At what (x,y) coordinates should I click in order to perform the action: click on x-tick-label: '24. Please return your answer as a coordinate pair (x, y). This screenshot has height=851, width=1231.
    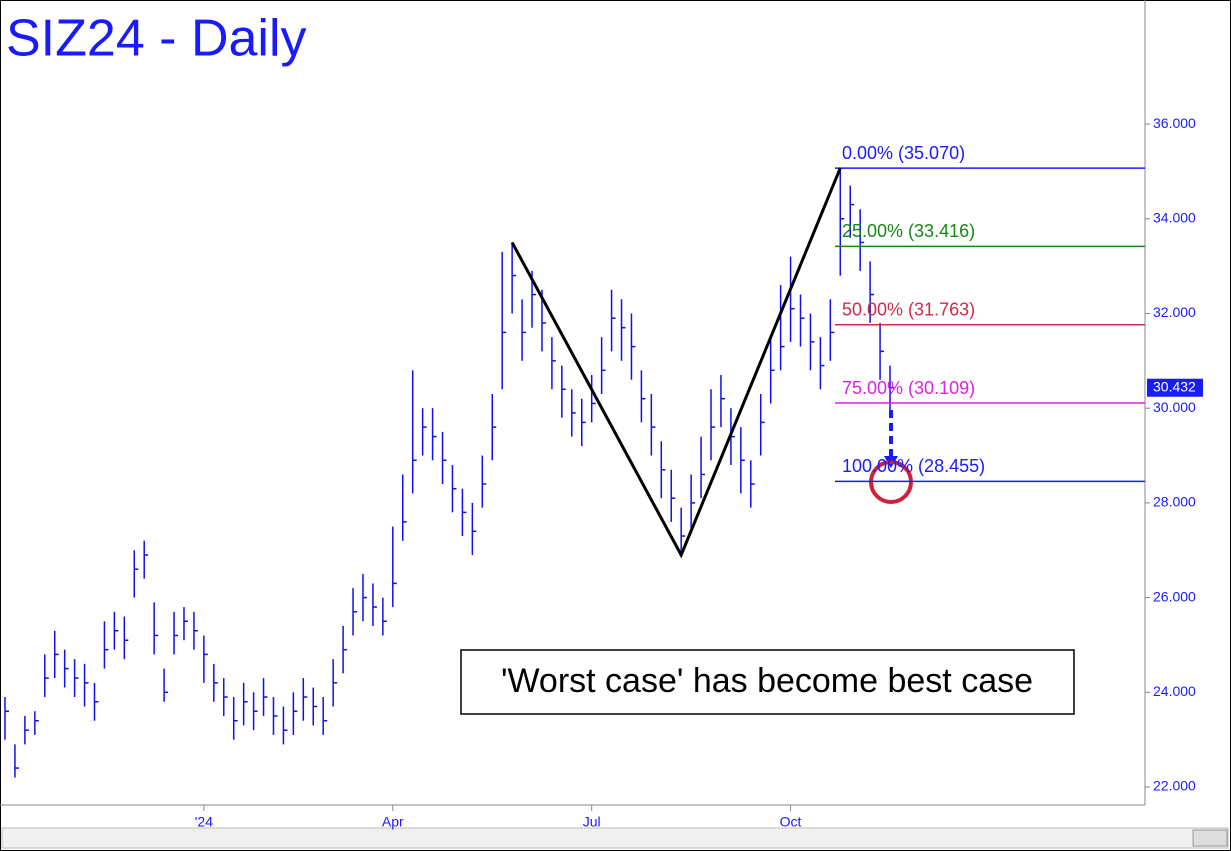
    Looking at the image, I should click on (204, 822).